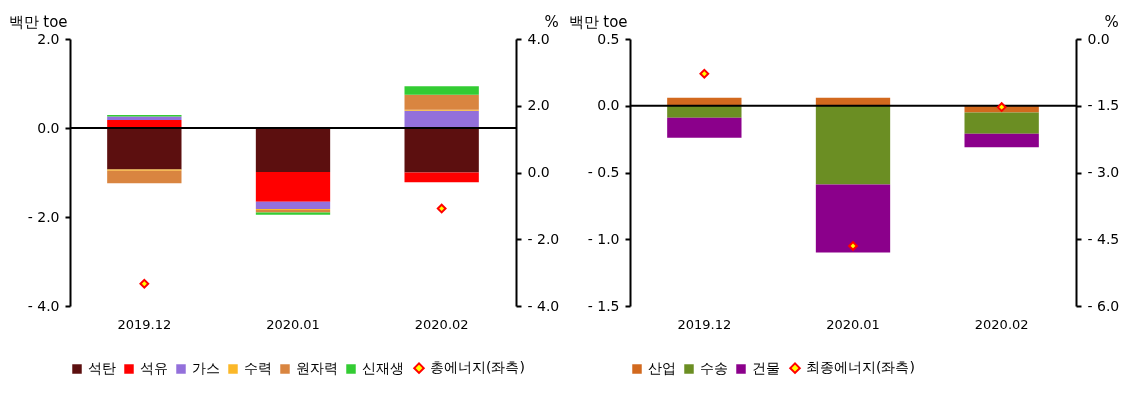 The image size is (1129, 402). What do you see at coordinates (1103, 105) in the screenshot?
I see `y2-tick-label: - 1.5` at bounding box center [1103, 105].